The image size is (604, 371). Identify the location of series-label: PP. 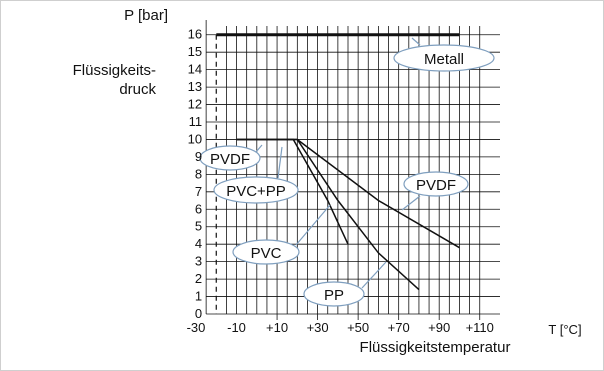
(334, 295).